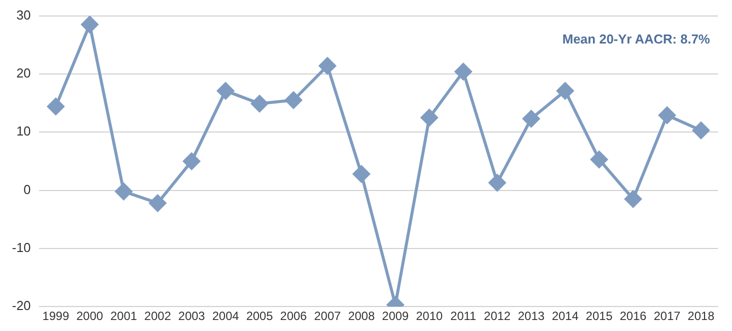  What do you see at coordinates (23, 14) in the screenshot?
I see `y-tick-label: 30` at bounding box center [23, 14].